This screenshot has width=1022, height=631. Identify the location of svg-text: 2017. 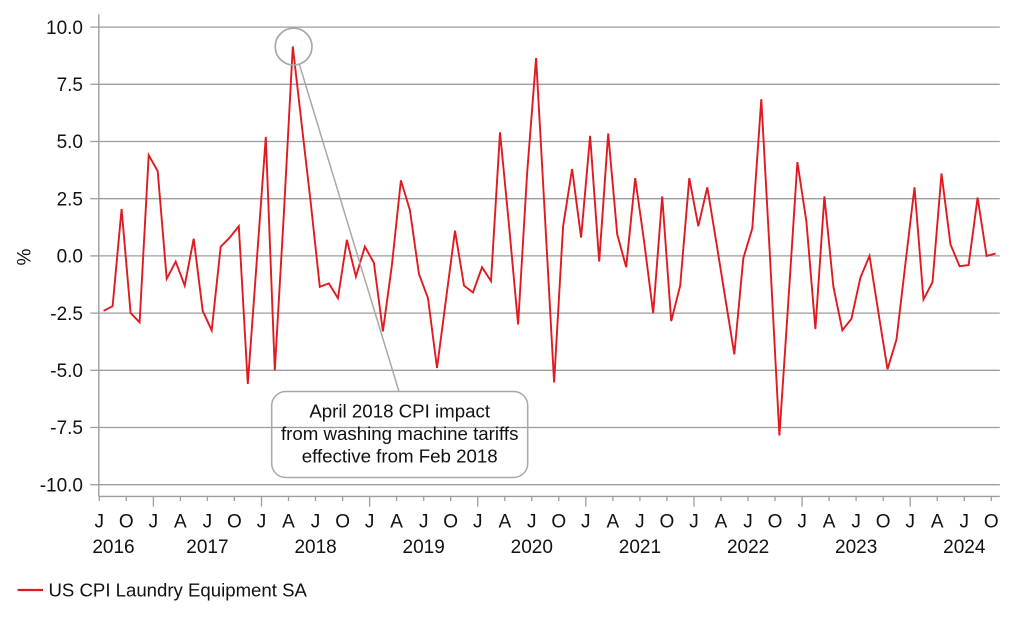
(207, 547).